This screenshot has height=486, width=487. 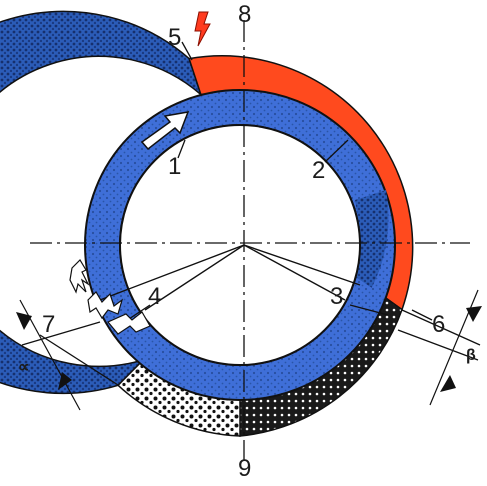 I want to click on alpha-line-a, so click(x=79, y=360).